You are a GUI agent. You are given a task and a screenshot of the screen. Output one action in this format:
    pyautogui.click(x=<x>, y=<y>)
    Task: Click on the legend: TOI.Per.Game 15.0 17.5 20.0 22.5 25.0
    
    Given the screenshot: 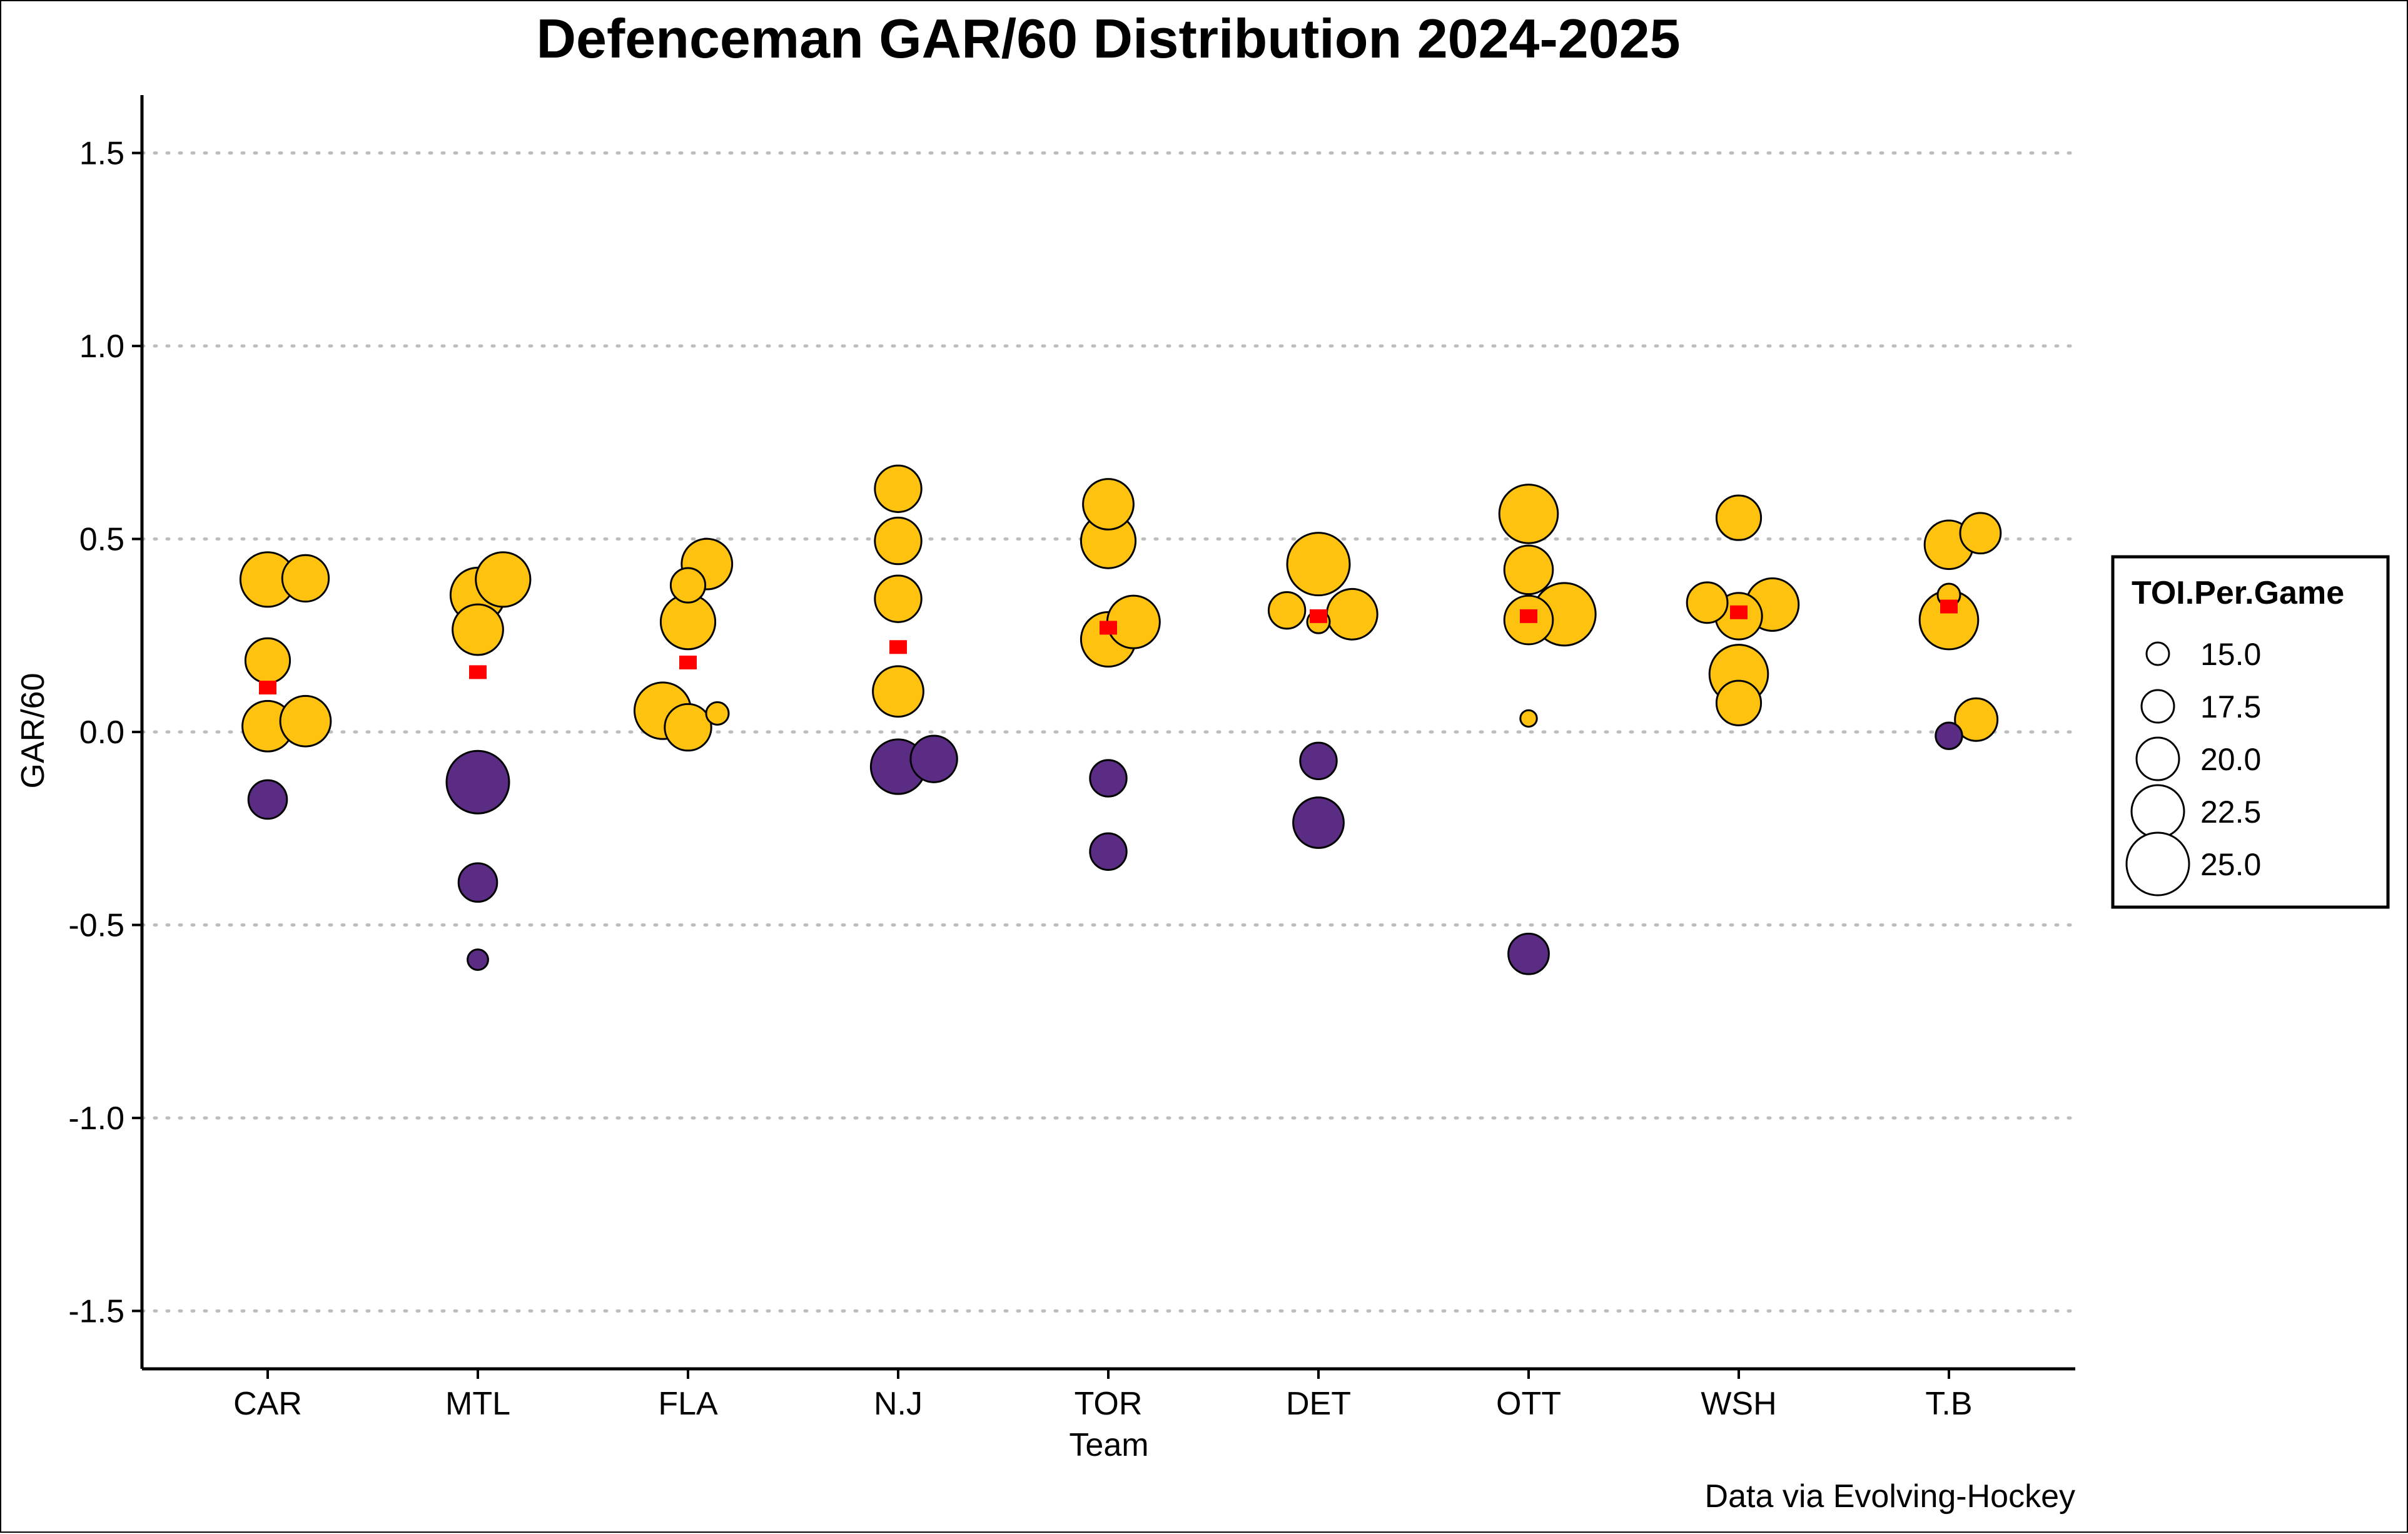 What is the action you would take?
    pyautogui.click(x=2250, y=732)
    